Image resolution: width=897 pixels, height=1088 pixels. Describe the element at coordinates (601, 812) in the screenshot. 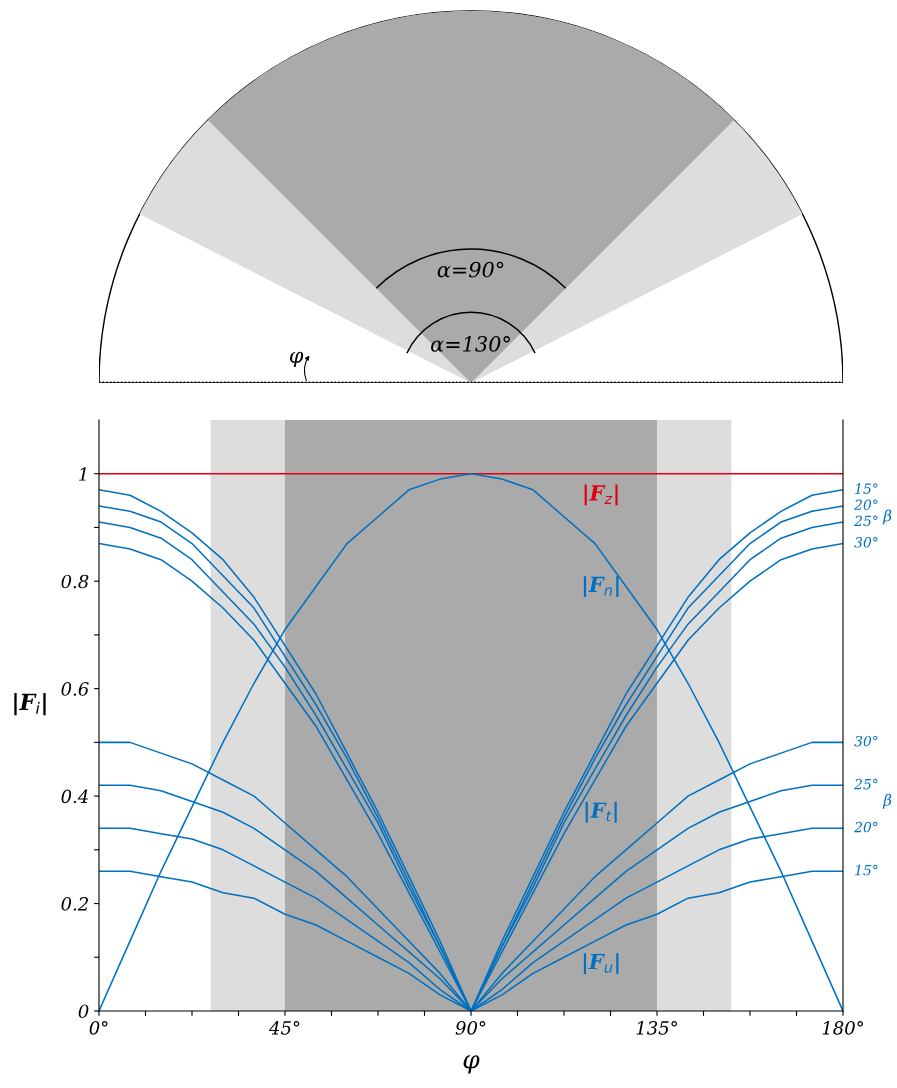

I see `annotation: |F$_{t}$|` at that location.